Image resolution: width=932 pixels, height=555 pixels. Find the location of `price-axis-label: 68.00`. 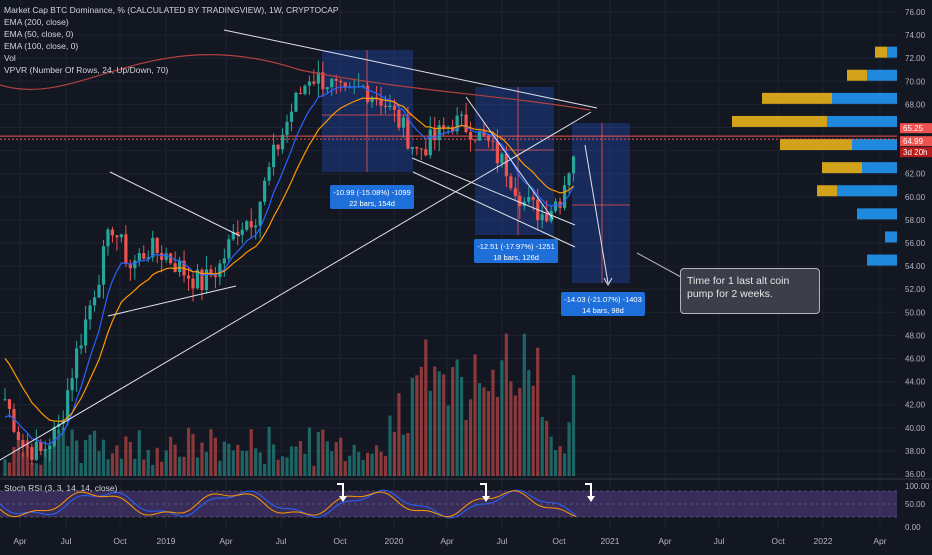

price-axis-label: 68.00 is located at coordinates (915, 104).